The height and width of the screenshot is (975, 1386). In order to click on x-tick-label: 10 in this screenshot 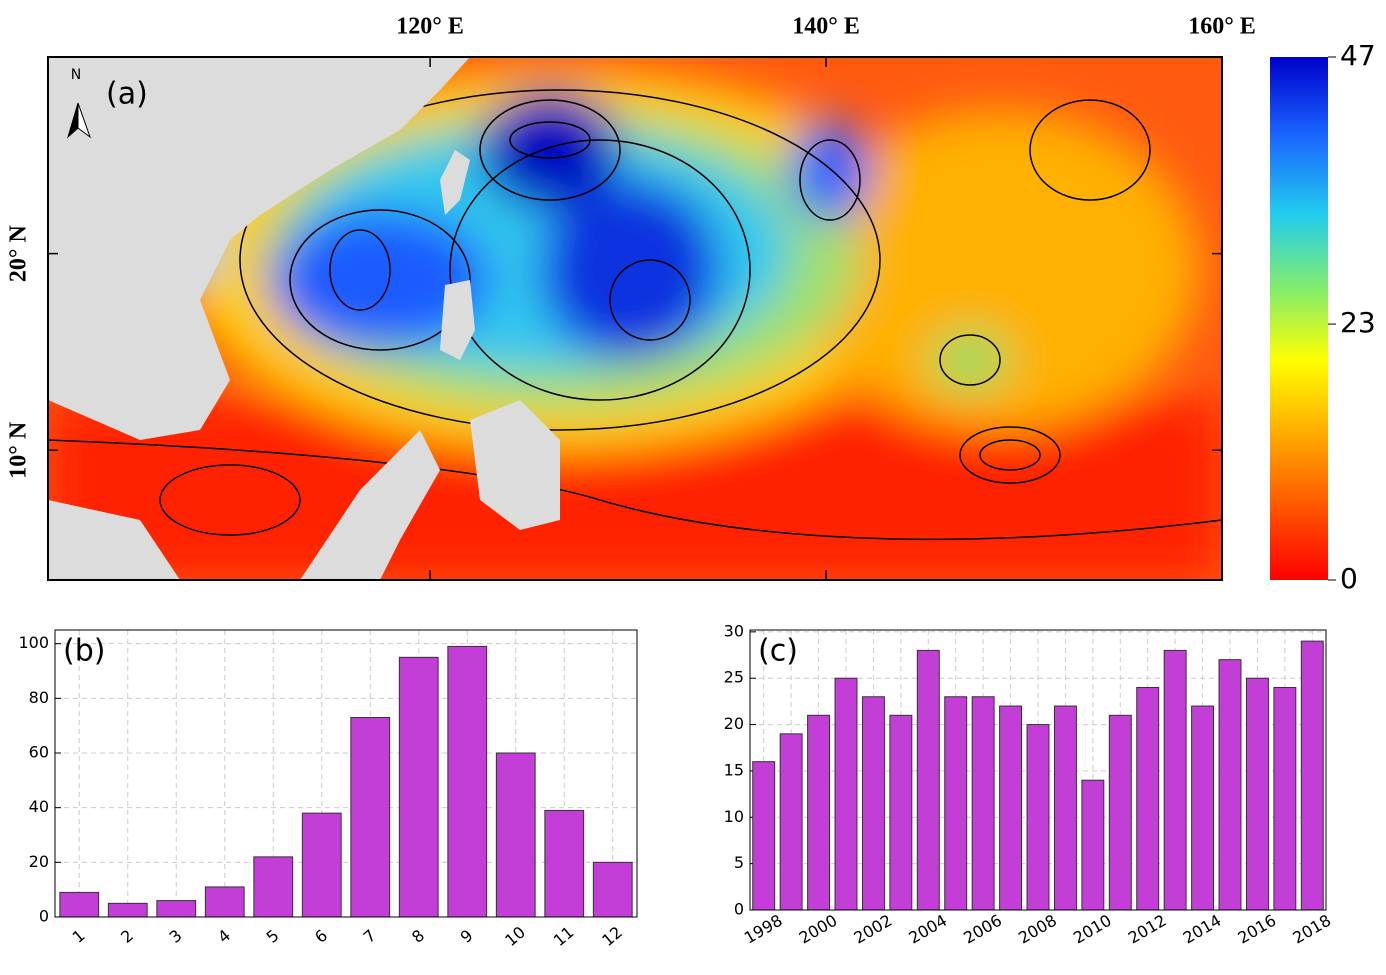, I will do `click(515, 936)`.